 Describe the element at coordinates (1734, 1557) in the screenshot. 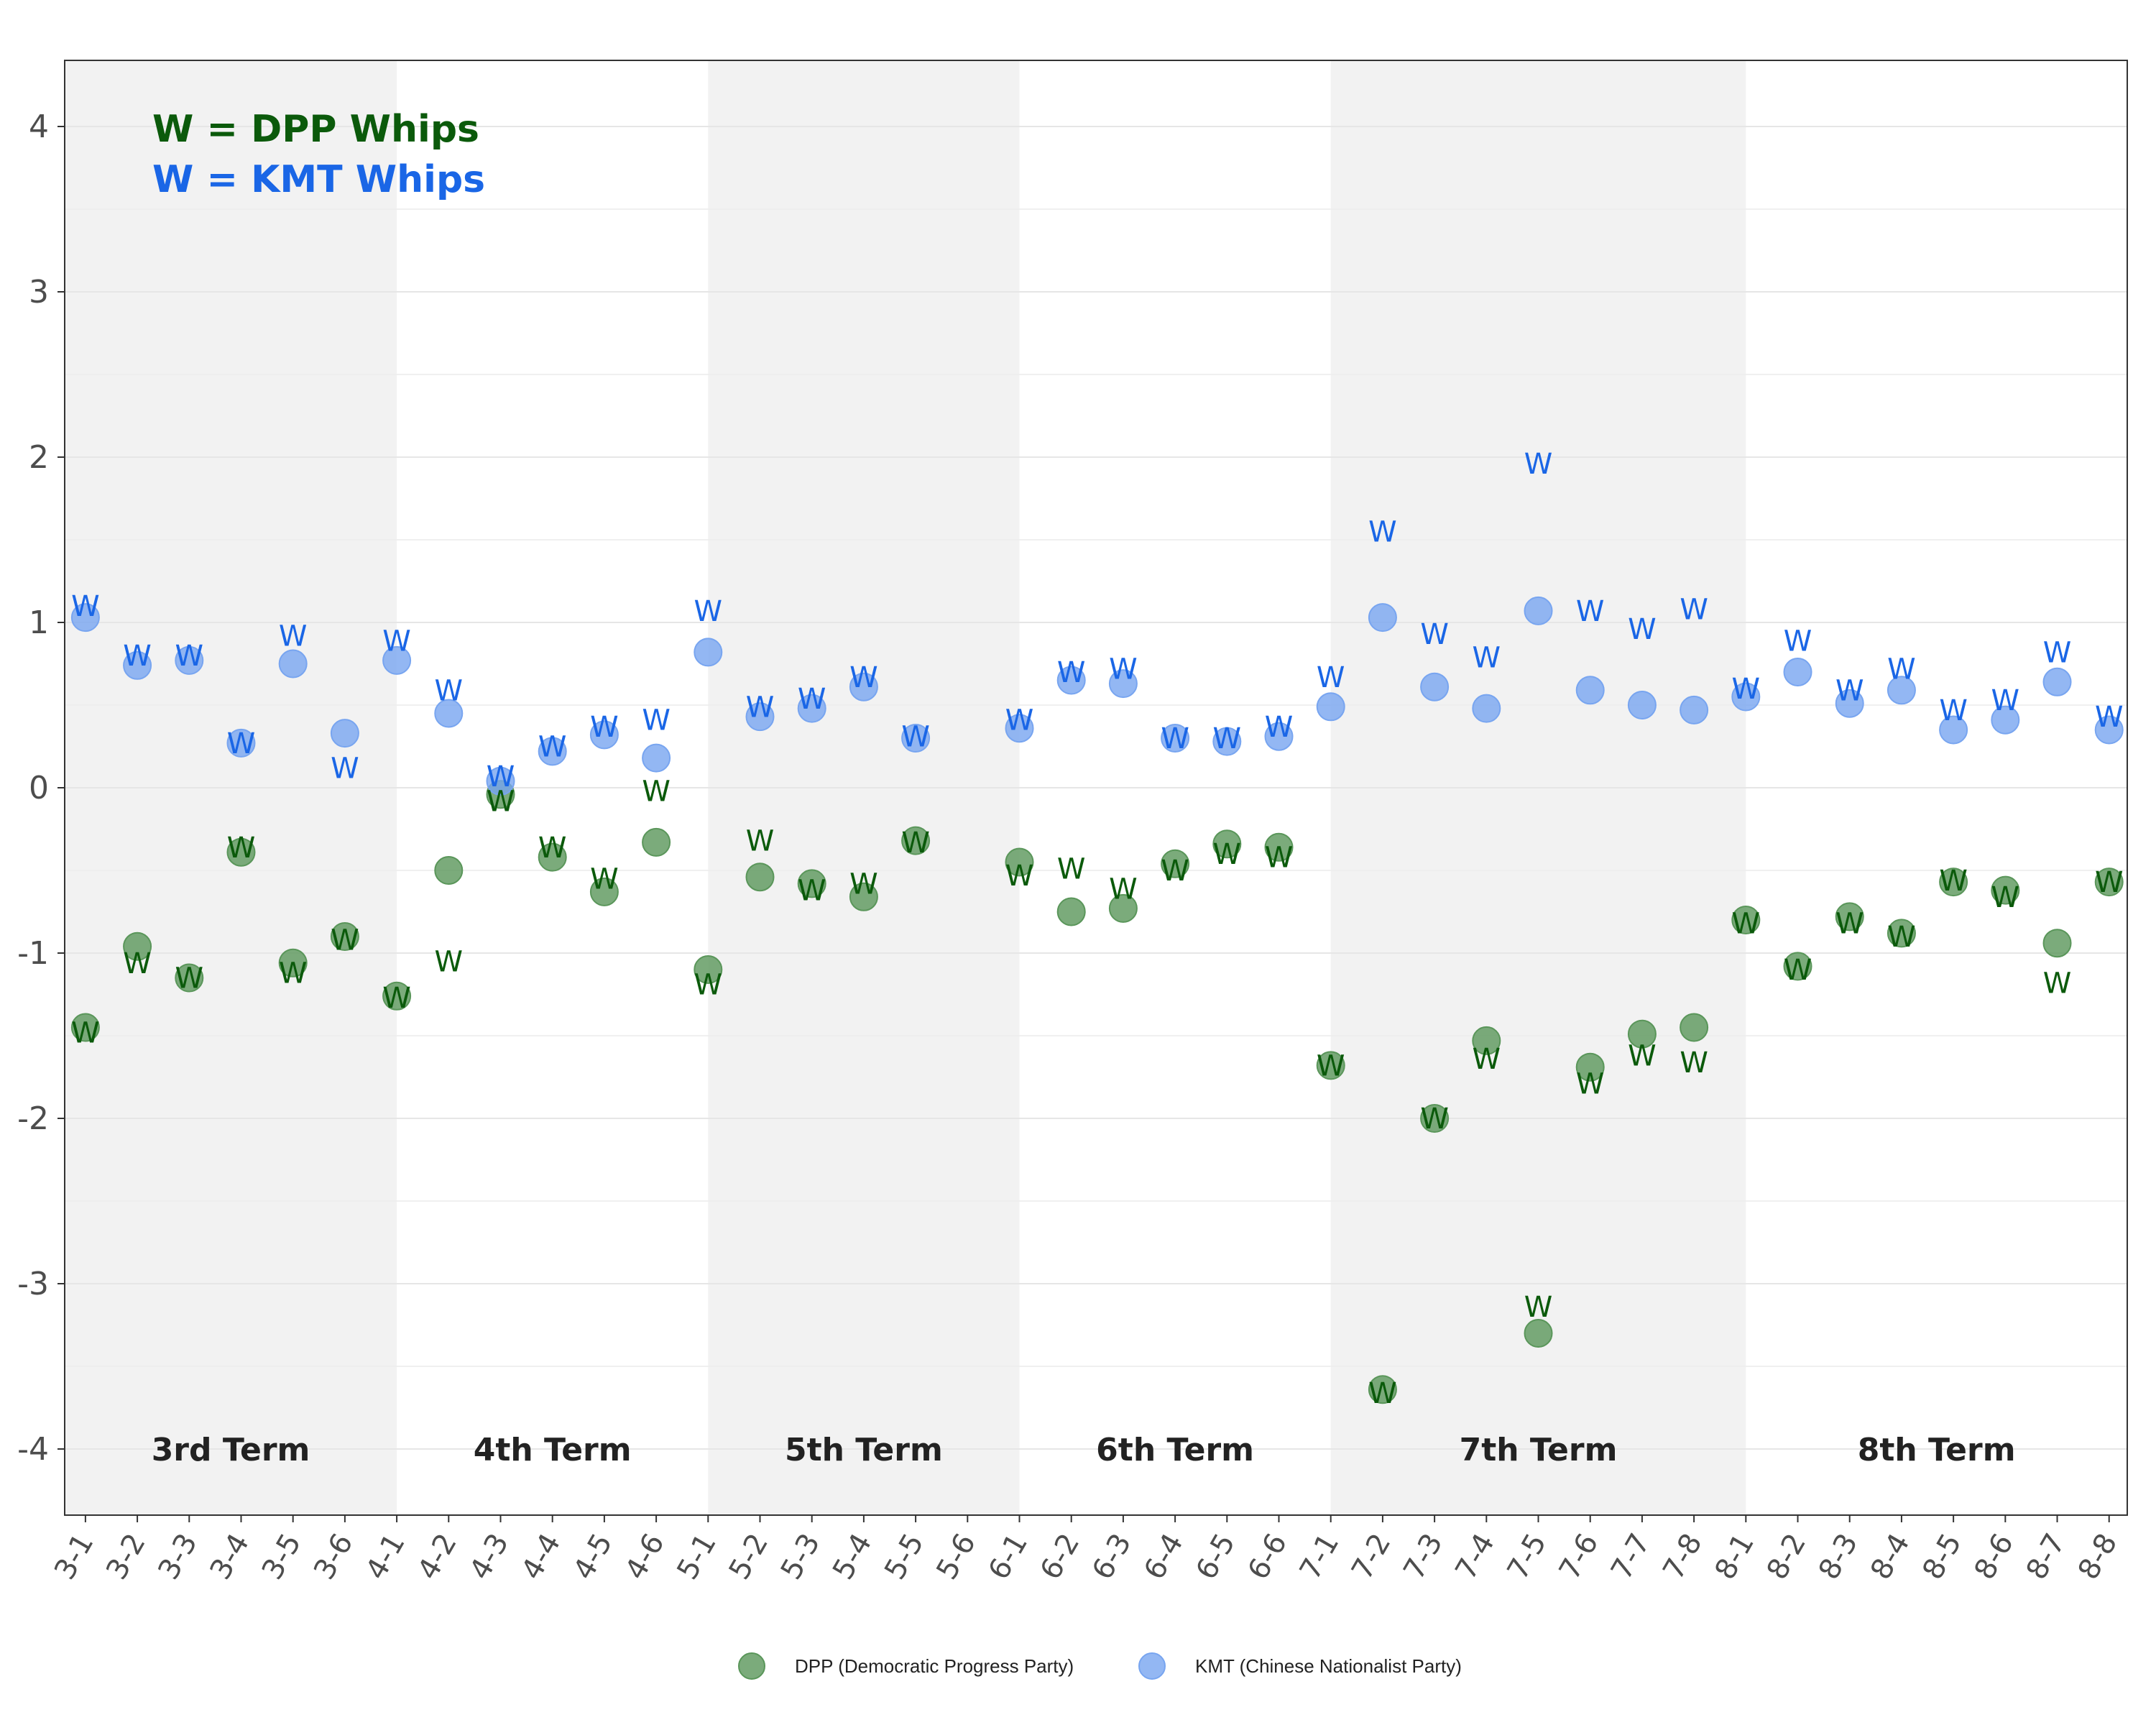

I see `x-tick-label: 8-1` at that location.